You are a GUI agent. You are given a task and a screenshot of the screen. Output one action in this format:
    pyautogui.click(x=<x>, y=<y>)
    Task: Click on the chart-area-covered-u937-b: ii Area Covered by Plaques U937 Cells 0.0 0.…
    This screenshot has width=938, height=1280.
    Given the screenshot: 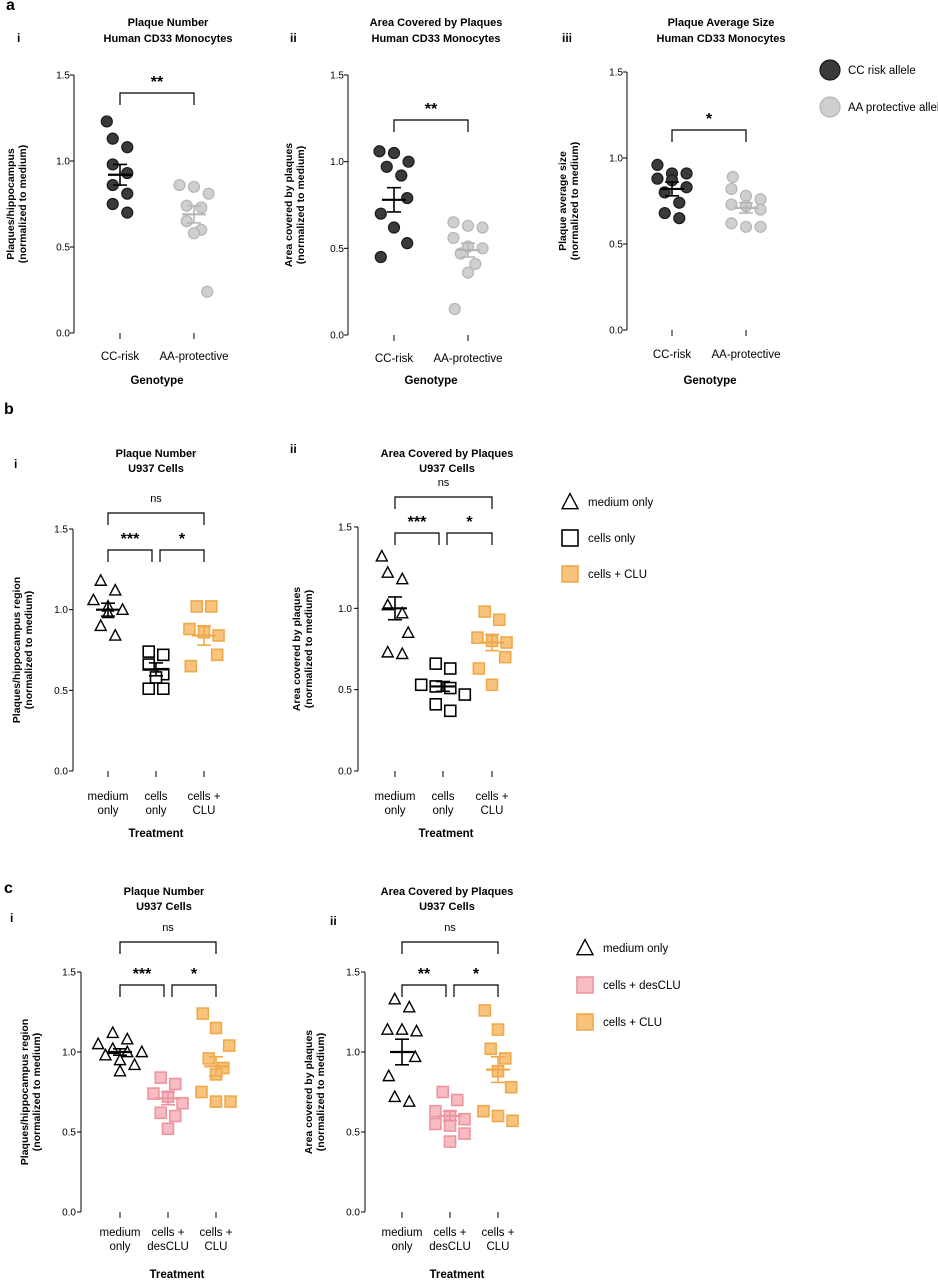 What is the action you would take?
    pyautogui.click(x=401, y=641)
    